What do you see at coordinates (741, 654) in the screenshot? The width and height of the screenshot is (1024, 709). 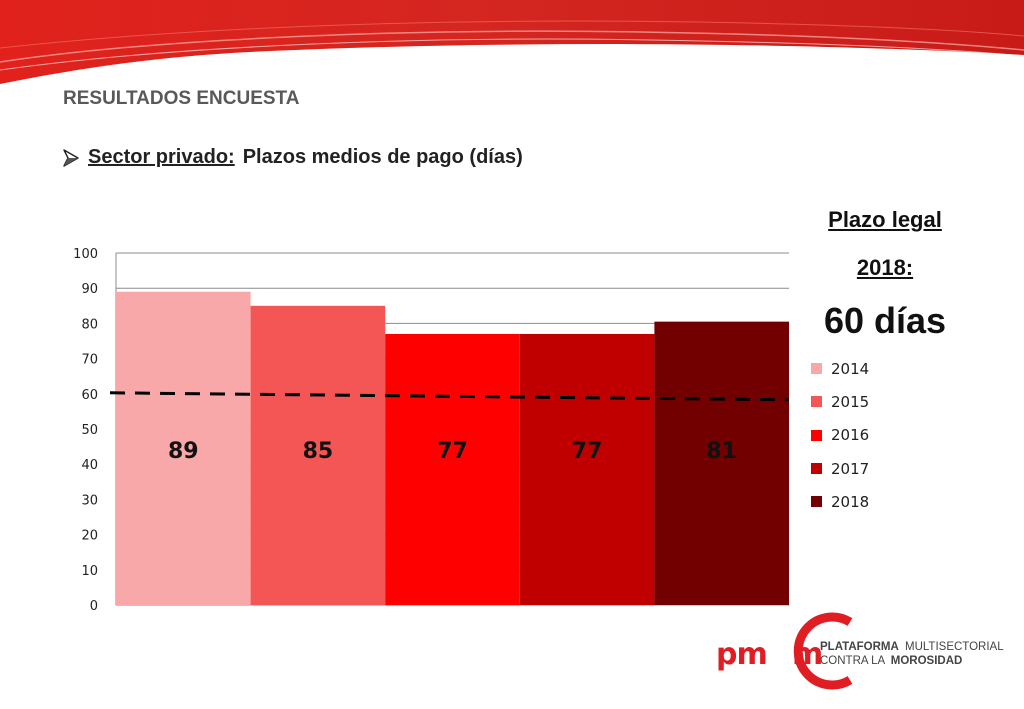 I see `svg-text: pm` at bounding box center [741, 654].